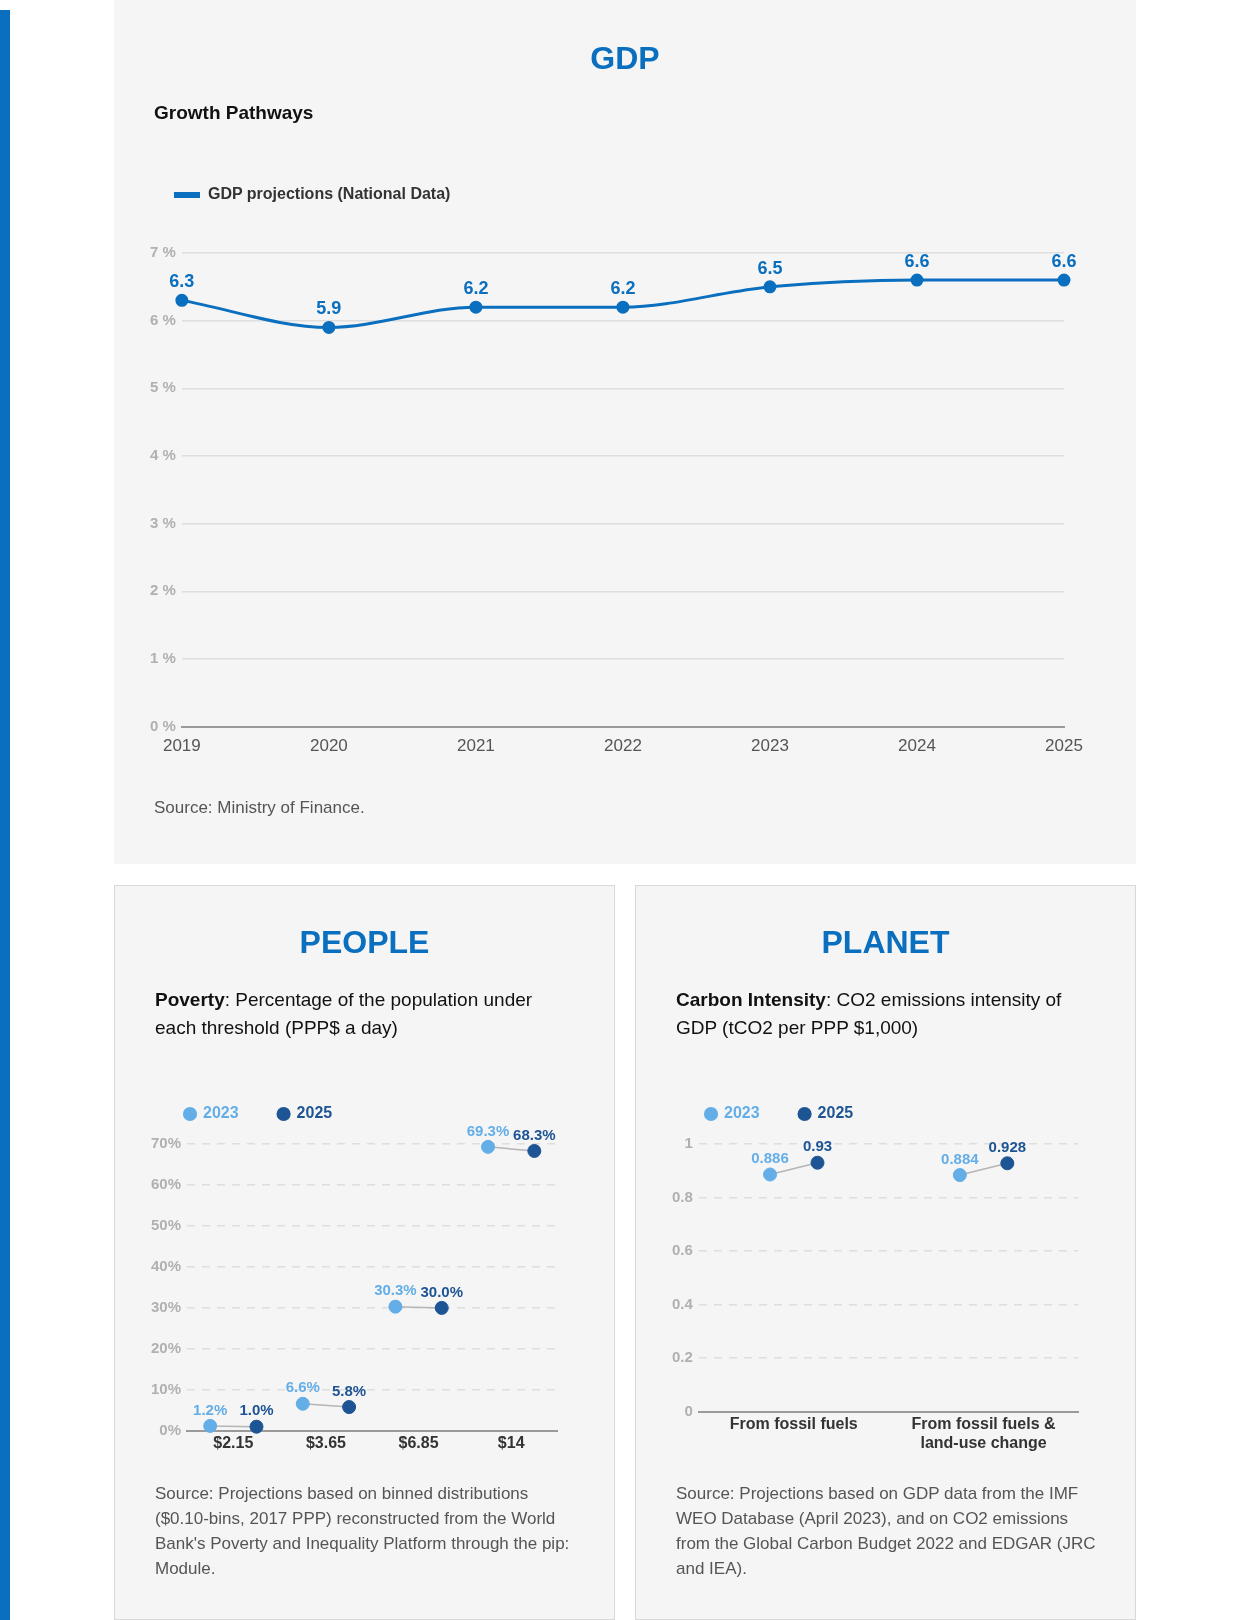  Describe the element at coordinates (210, 1409) in the screenshot. I see `data-label: 1.2%` at that location.